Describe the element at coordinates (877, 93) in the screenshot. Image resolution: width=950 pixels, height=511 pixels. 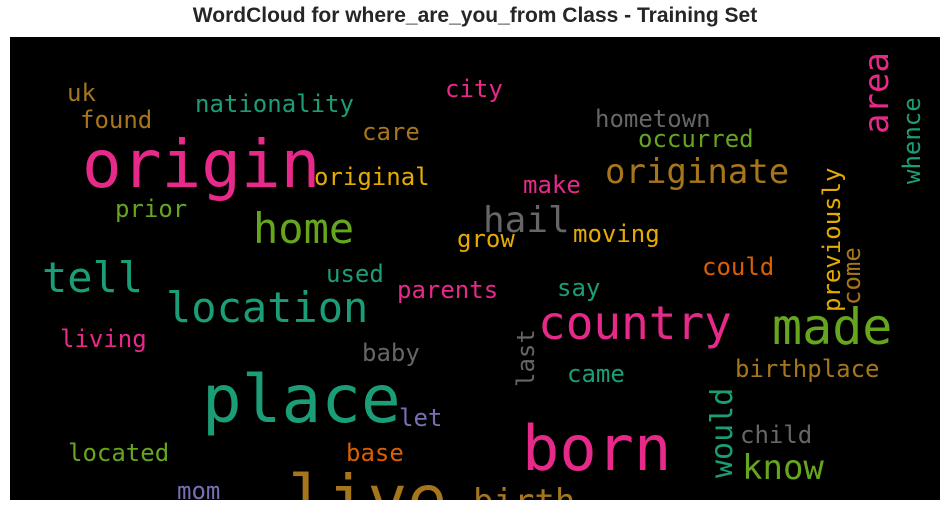
I see `word-area: area` at that location.